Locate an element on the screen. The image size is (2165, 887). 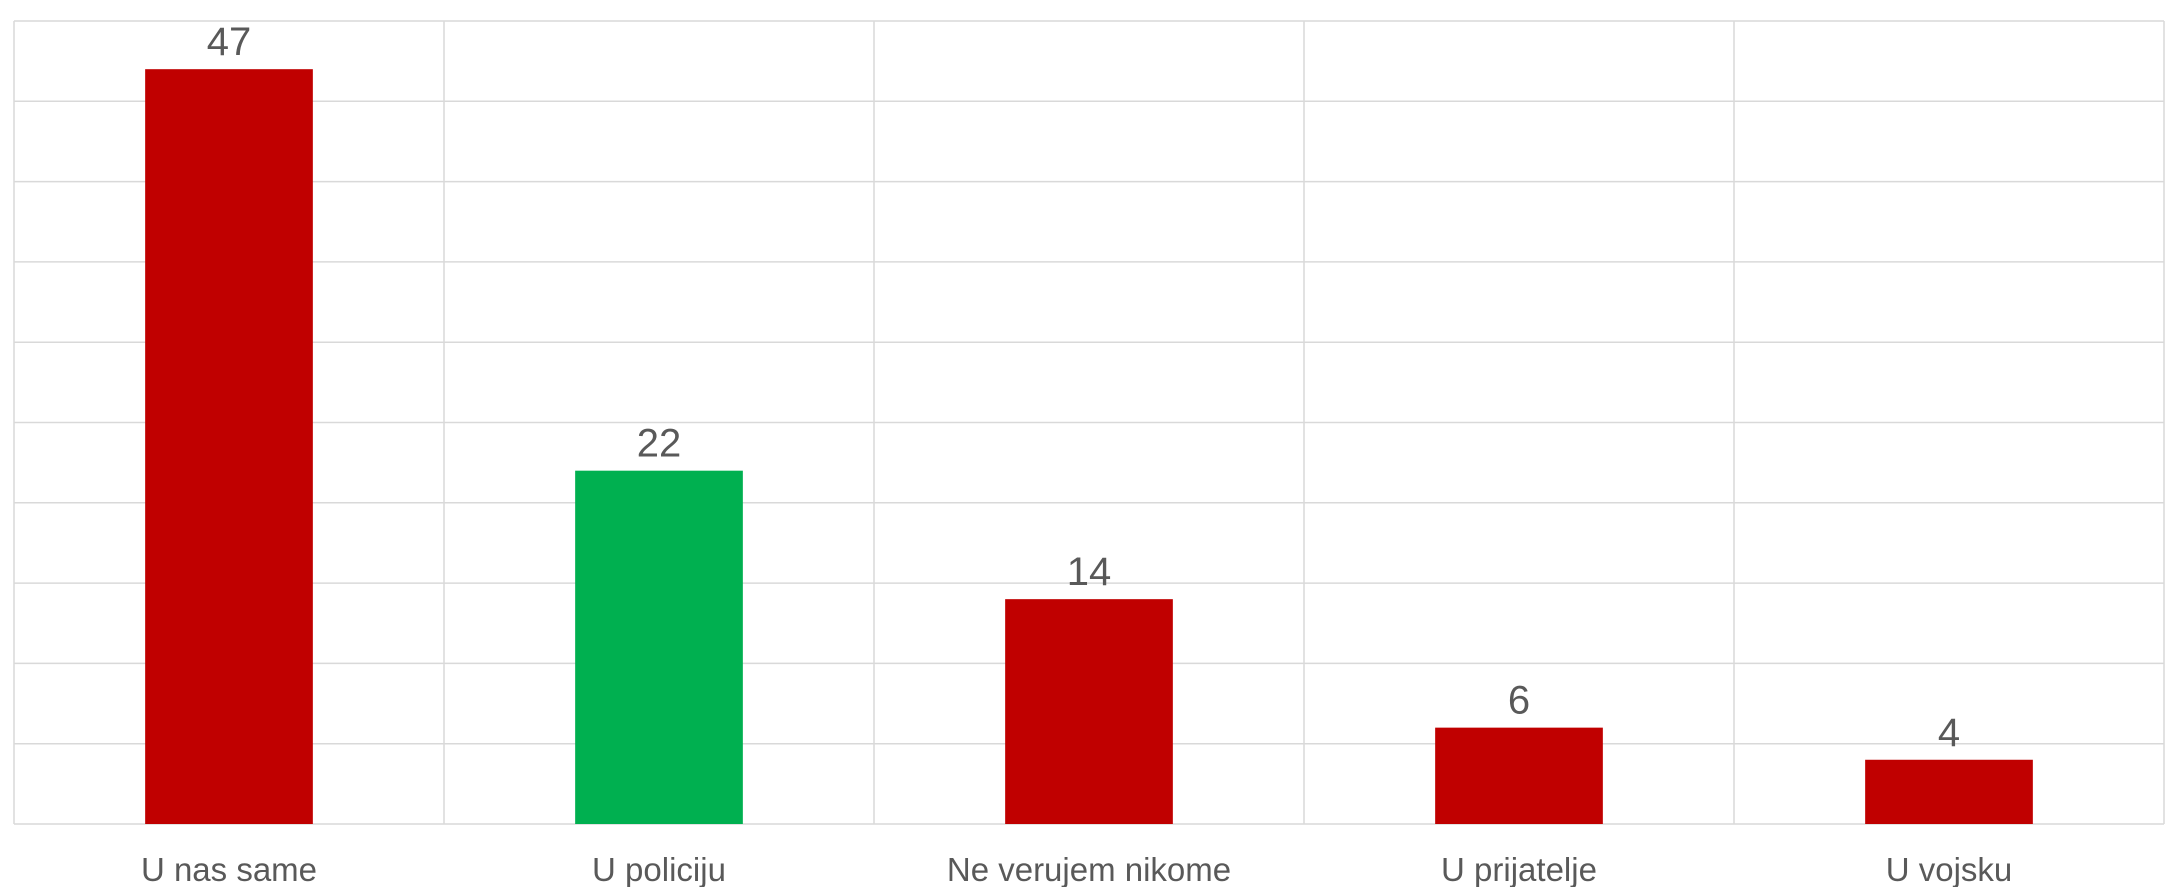
data-label: 47 is located at coordinates (229, 42).